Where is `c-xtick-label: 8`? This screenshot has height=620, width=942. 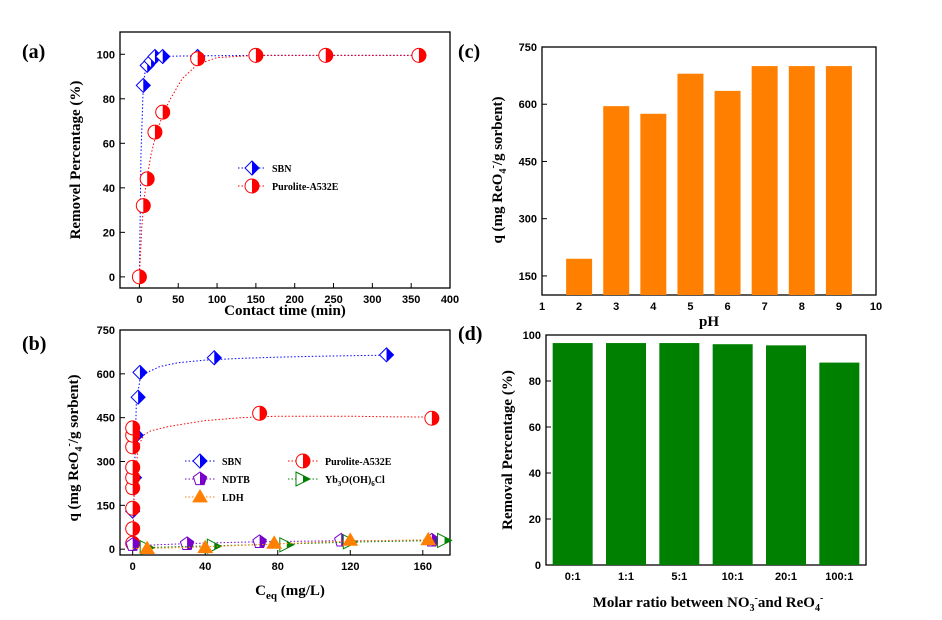 c-xtick-label: 8 is located at coordinates (802, 307).